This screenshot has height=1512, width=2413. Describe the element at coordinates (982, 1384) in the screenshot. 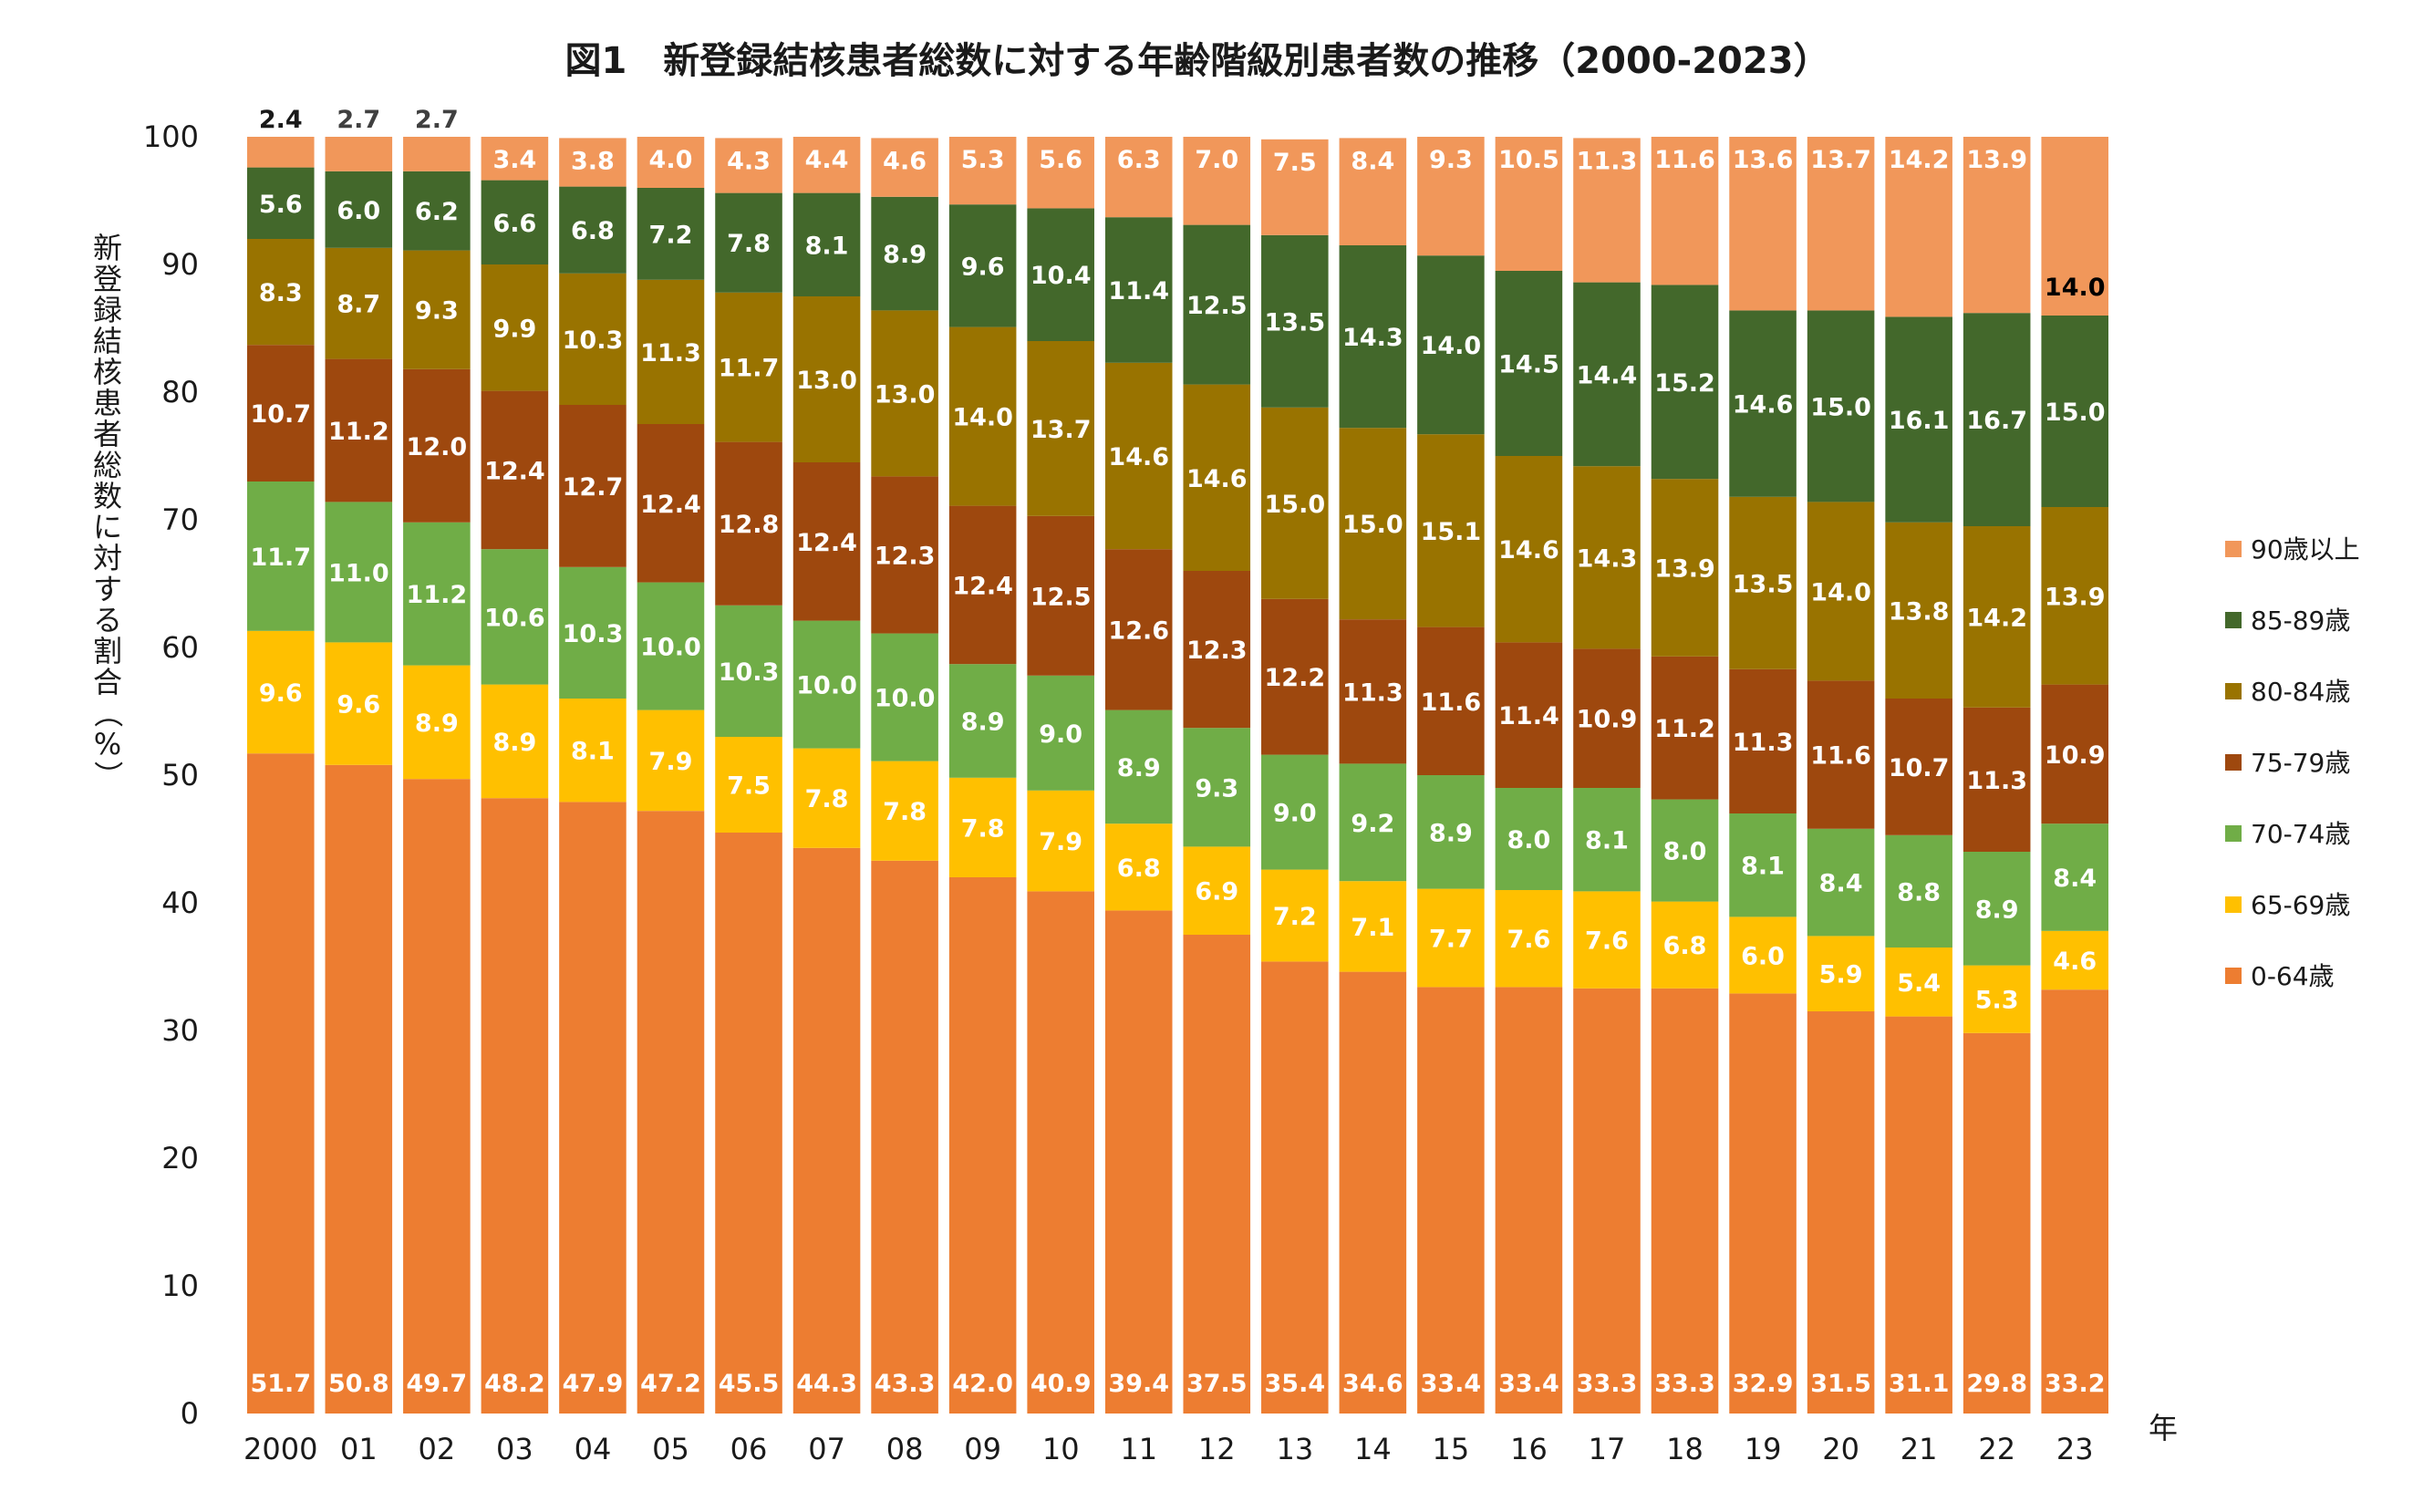

I see `bar-value-label: 42.0` at that location.